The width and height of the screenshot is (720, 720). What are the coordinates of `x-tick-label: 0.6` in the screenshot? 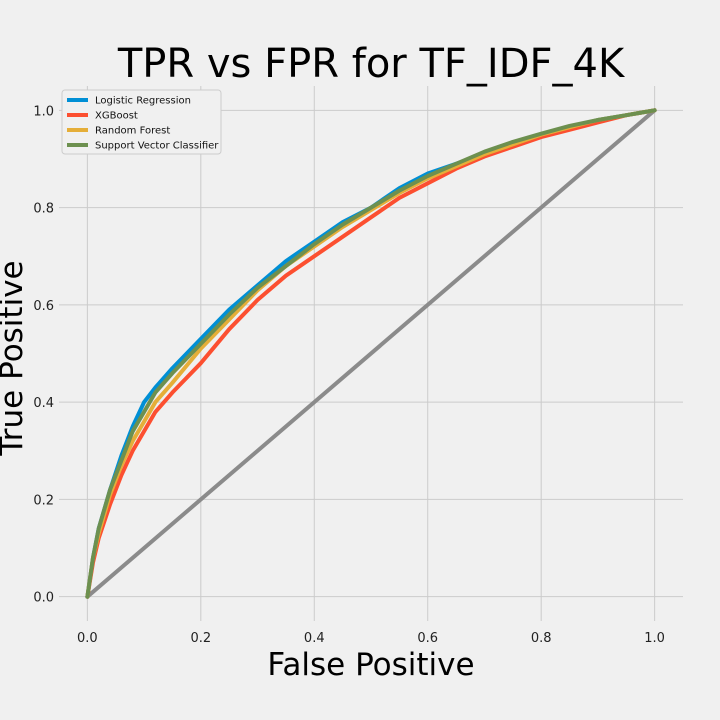 It's located at (427, 638).